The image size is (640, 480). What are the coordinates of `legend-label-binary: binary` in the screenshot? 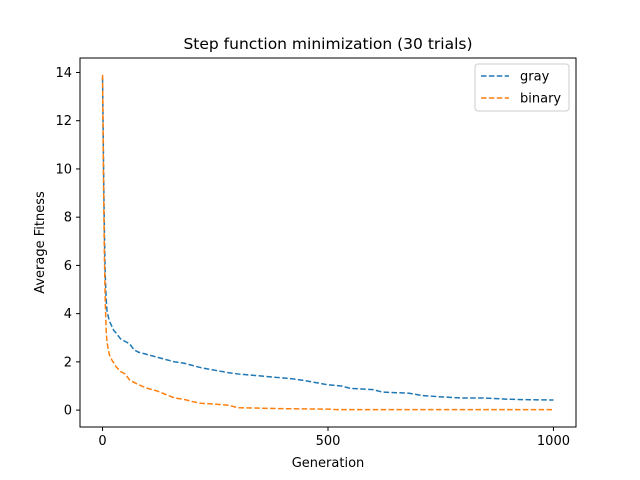 It's located at (540, 99).